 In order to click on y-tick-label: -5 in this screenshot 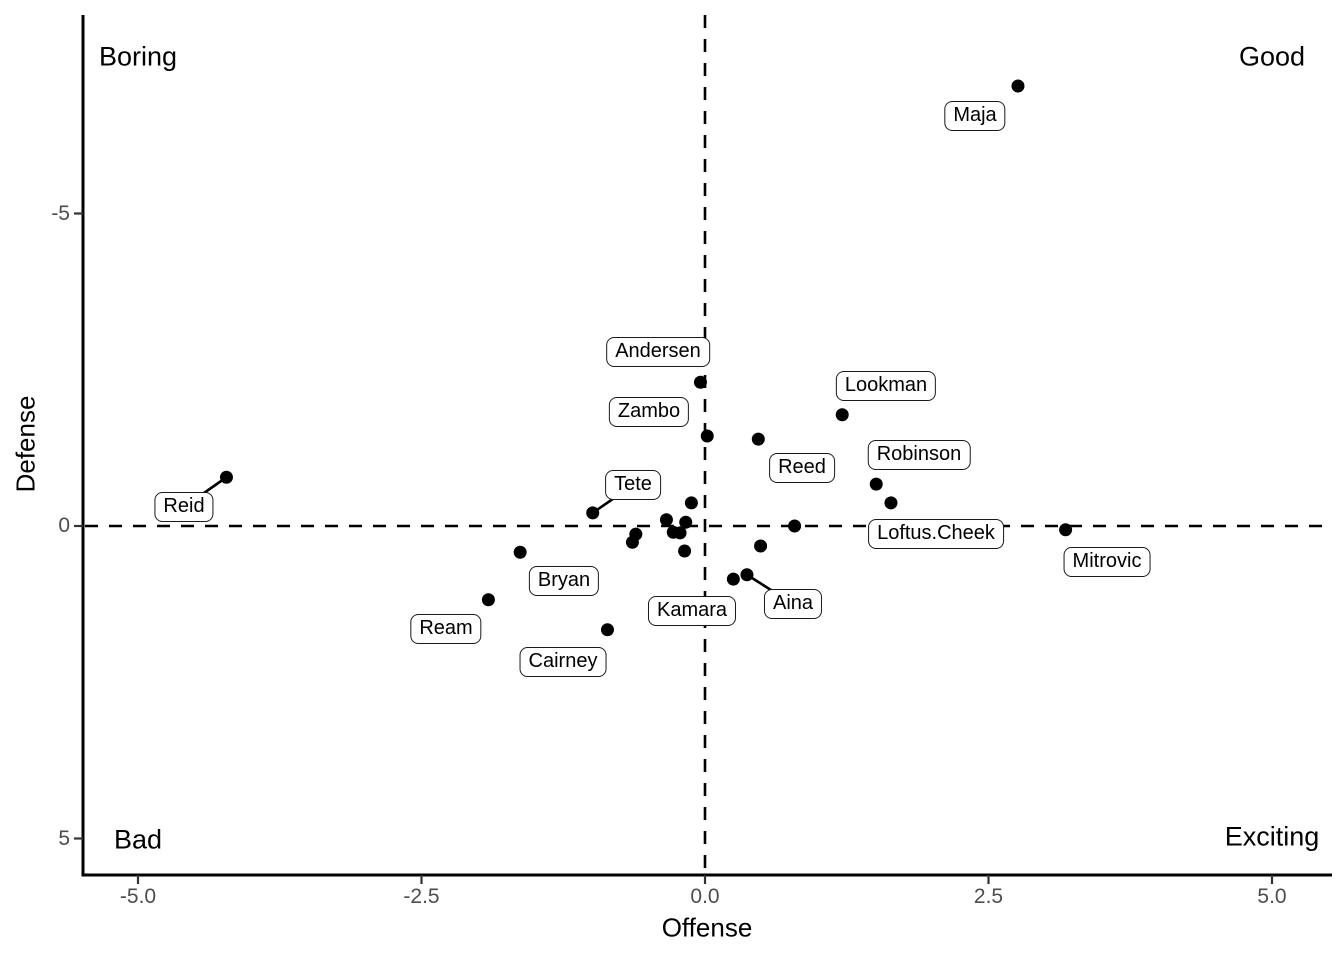, I will do `click(60, 213)`.